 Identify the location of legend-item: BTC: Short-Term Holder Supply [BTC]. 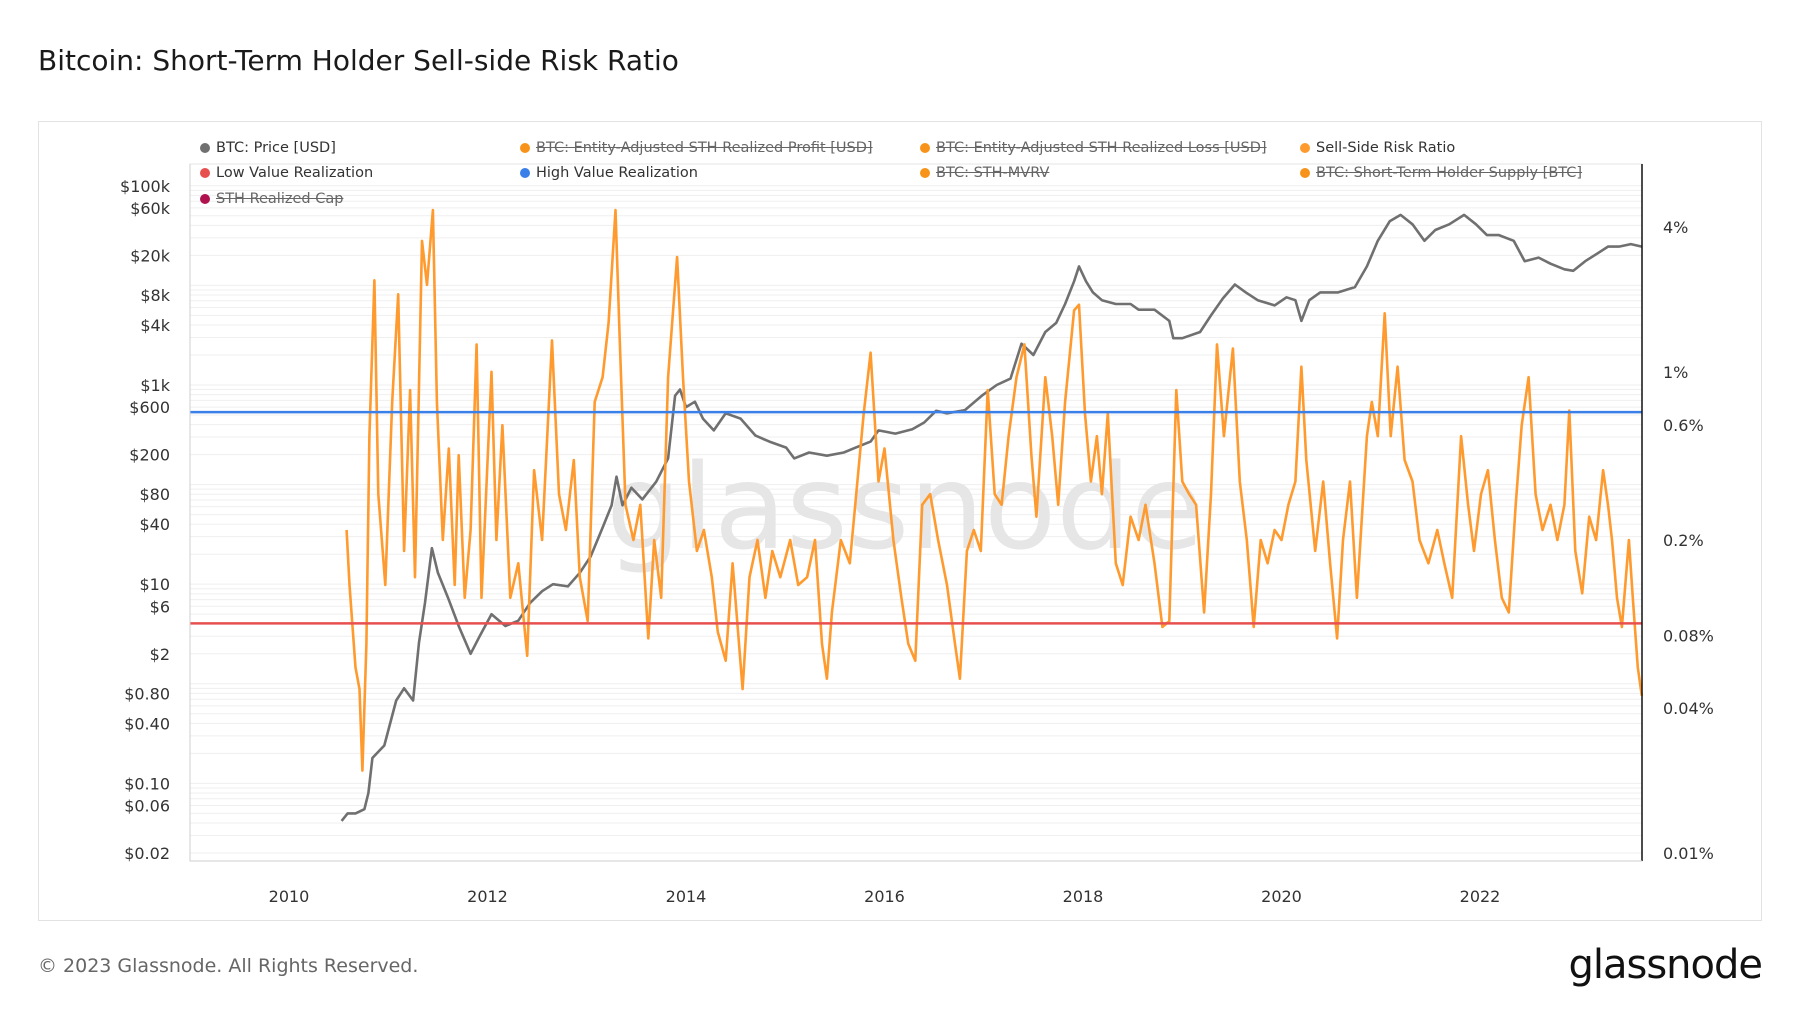
(1441, 173).